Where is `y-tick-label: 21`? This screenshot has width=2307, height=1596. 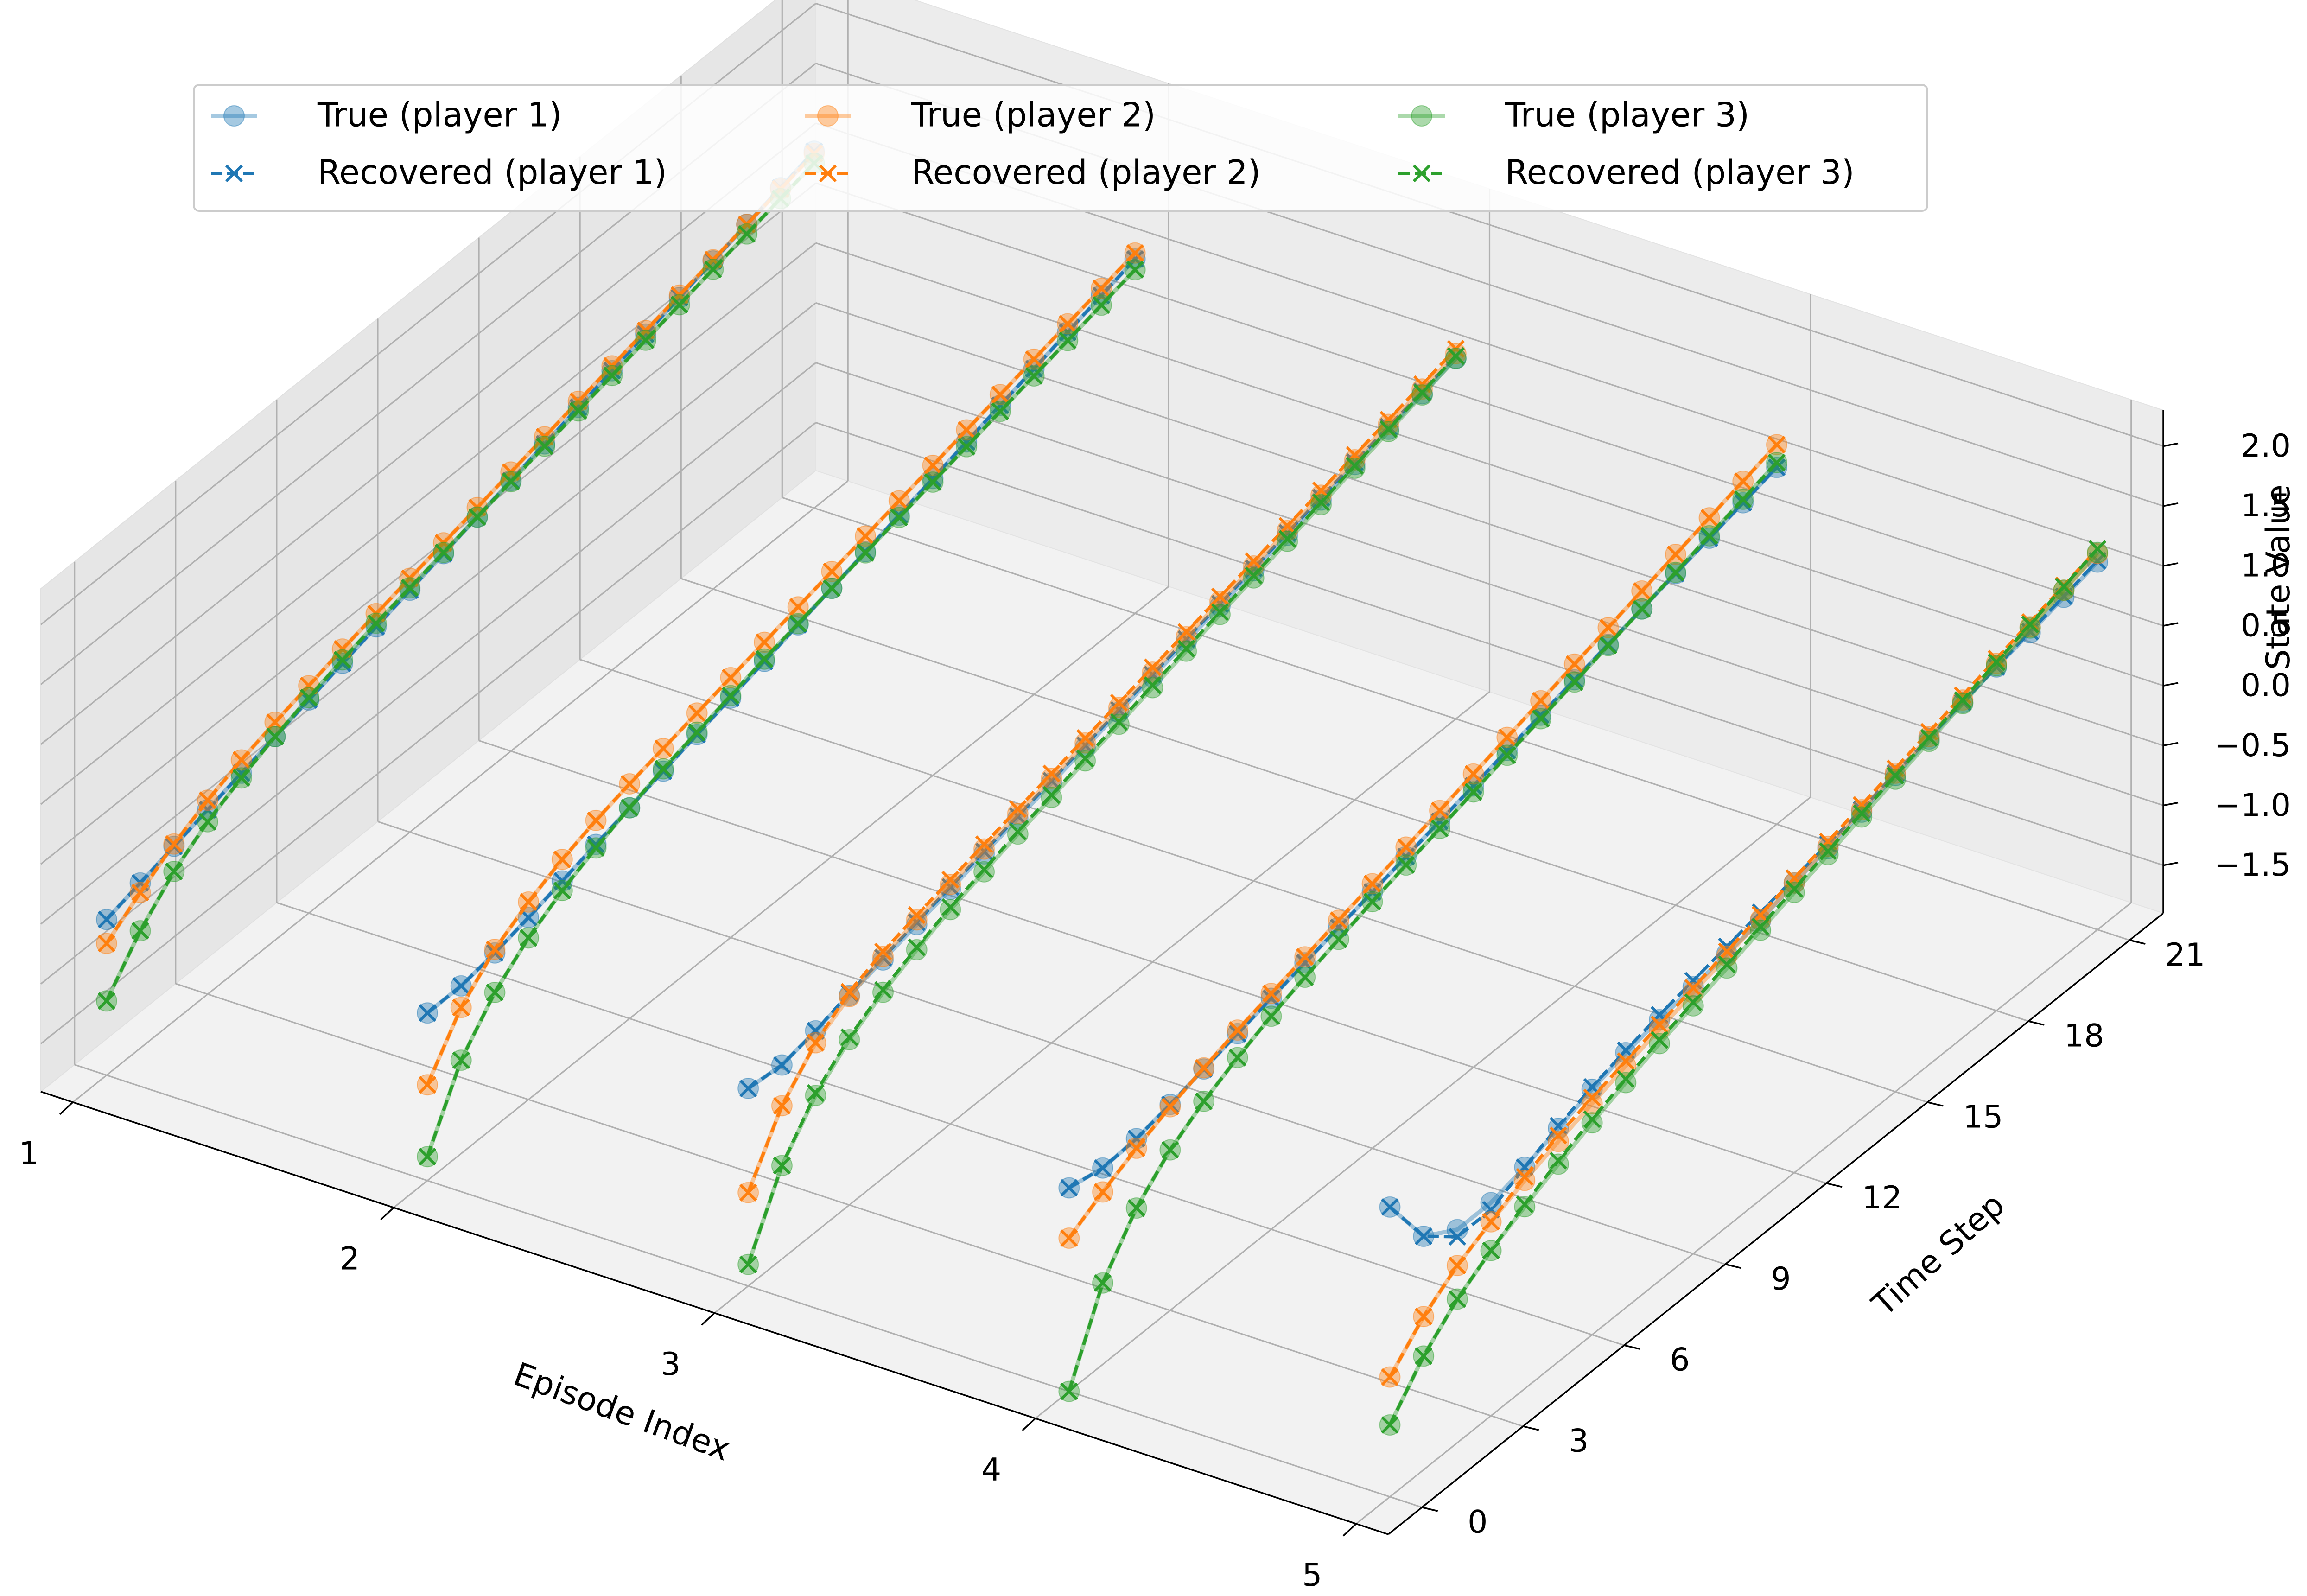
y-tick-label: 21 is located at coordinates (2185, 955).